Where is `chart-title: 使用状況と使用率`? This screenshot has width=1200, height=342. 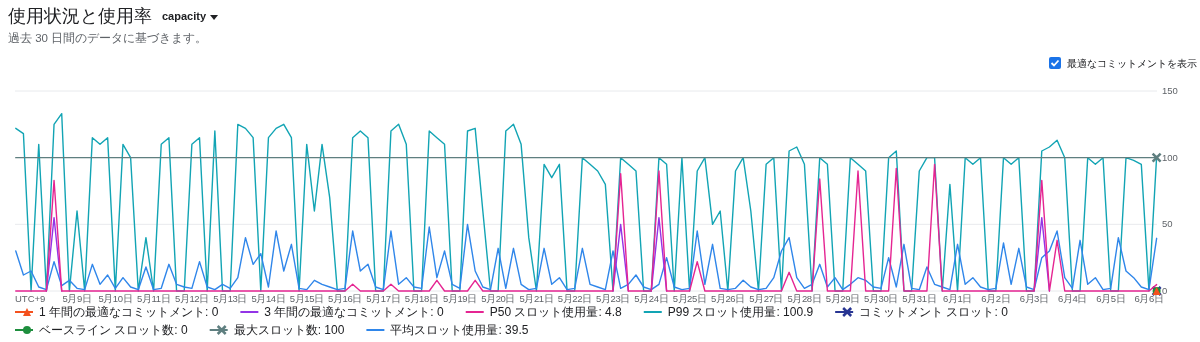
chart-title: 使用状況と使用率 is located at coordinates (80, 16).